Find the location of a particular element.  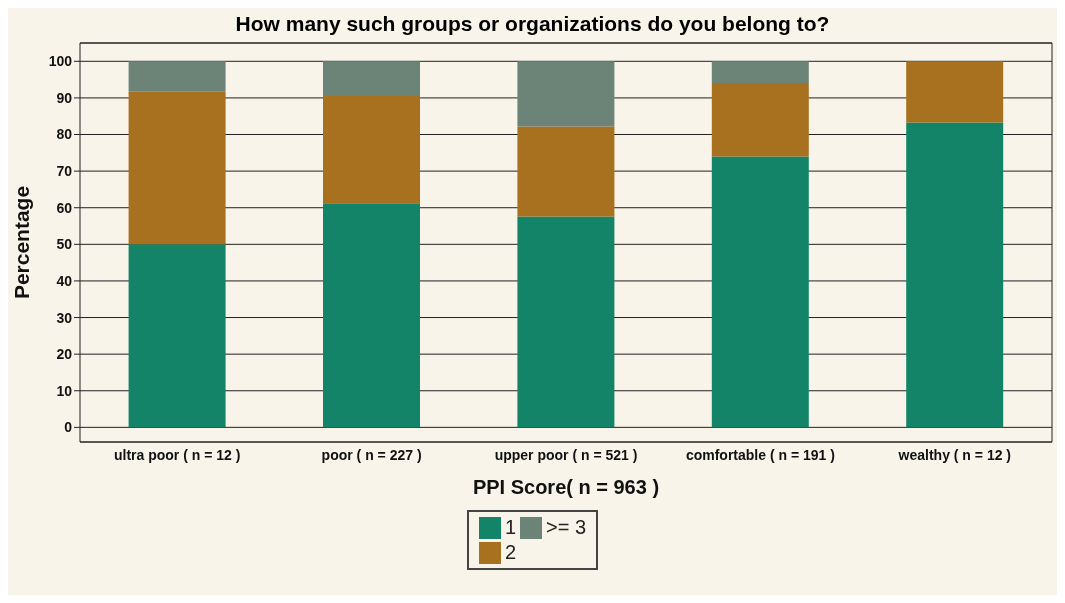

y-tick-label: 70 is located at coordinates (64, 171).